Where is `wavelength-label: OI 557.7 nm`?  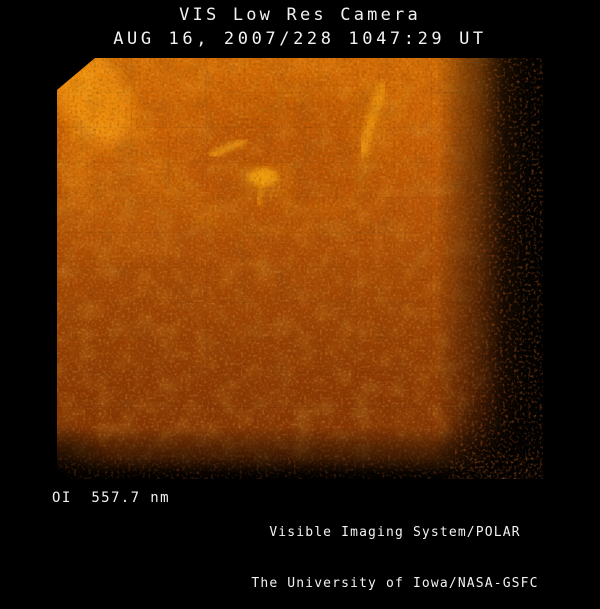 wavelength-label: OI 557.7 nm is located at coordinates (111, 498).